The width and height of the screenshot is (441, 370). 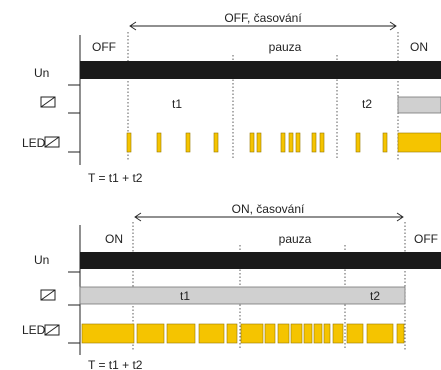 I want to click on diagram-title: OFF, časování, so click(x=263, y=18).